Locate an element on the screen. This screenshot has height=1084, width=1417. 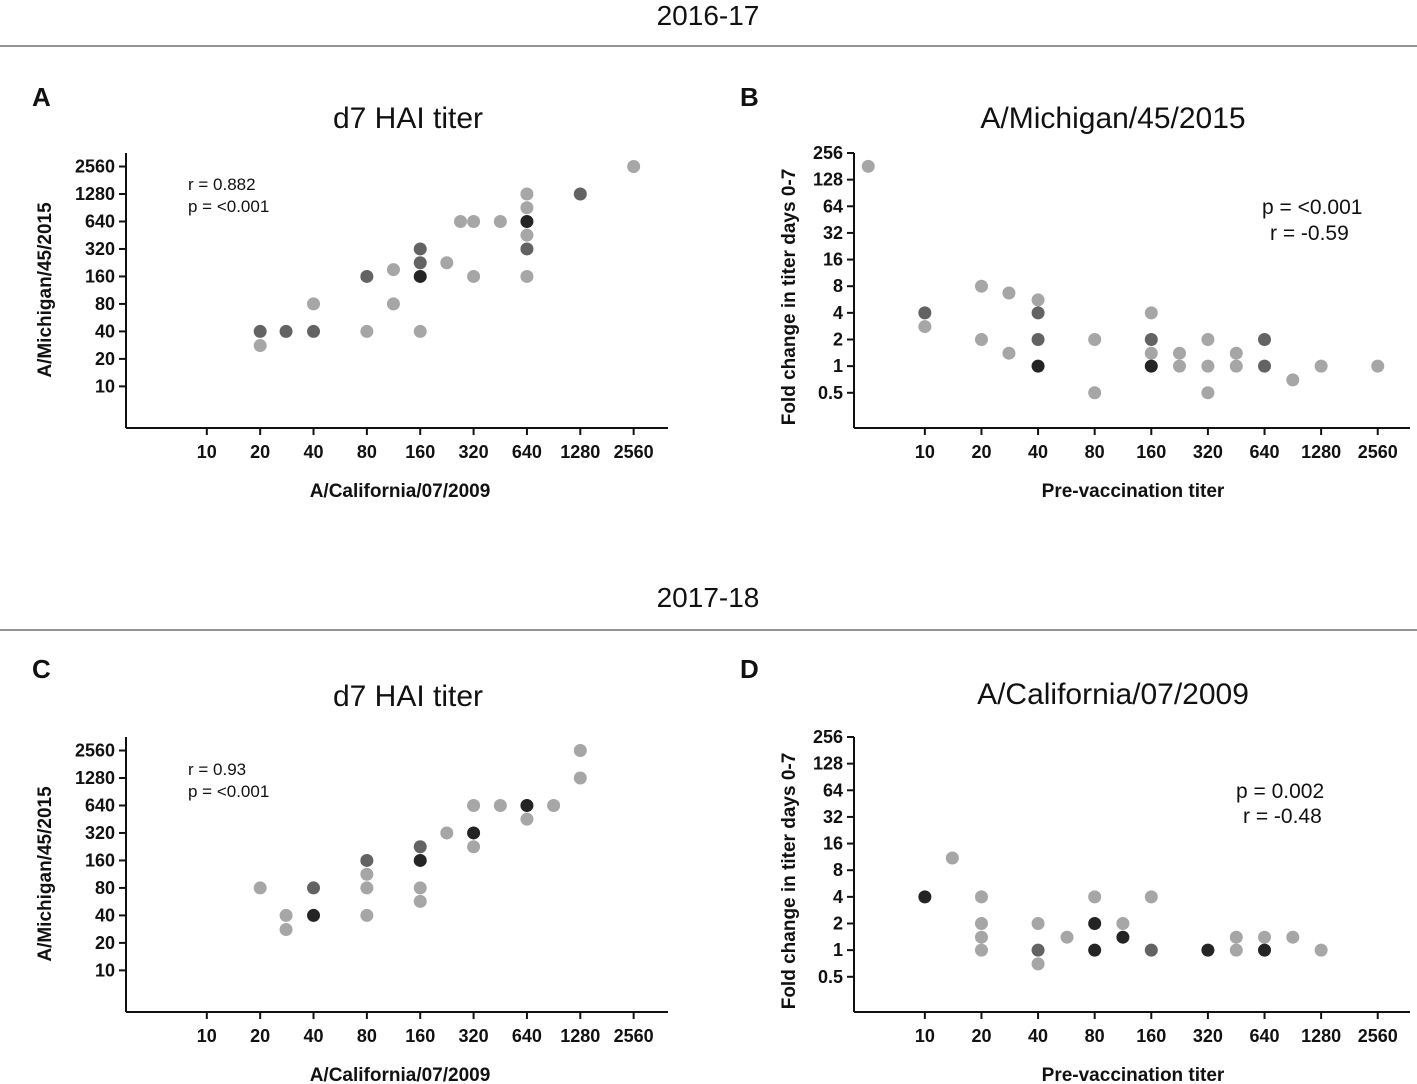
panel-b-x-tick-label: 640 is located at coordinates (1264, 452).